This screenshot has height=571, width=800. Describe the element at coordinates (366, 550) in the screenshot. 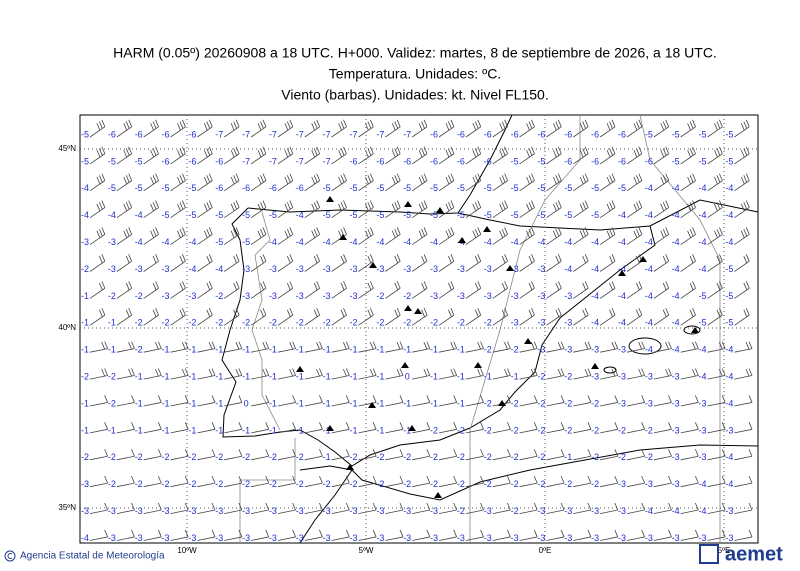

I see `lon-label: 5ºW` at that location.